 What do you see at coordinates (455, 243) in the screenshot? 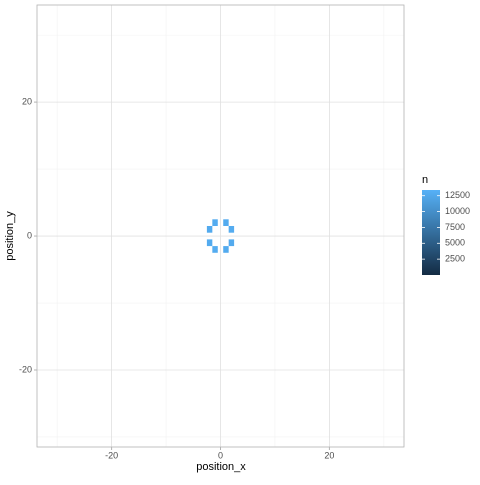
I see `legend-label: 5000` at bounding box center [455, 243].